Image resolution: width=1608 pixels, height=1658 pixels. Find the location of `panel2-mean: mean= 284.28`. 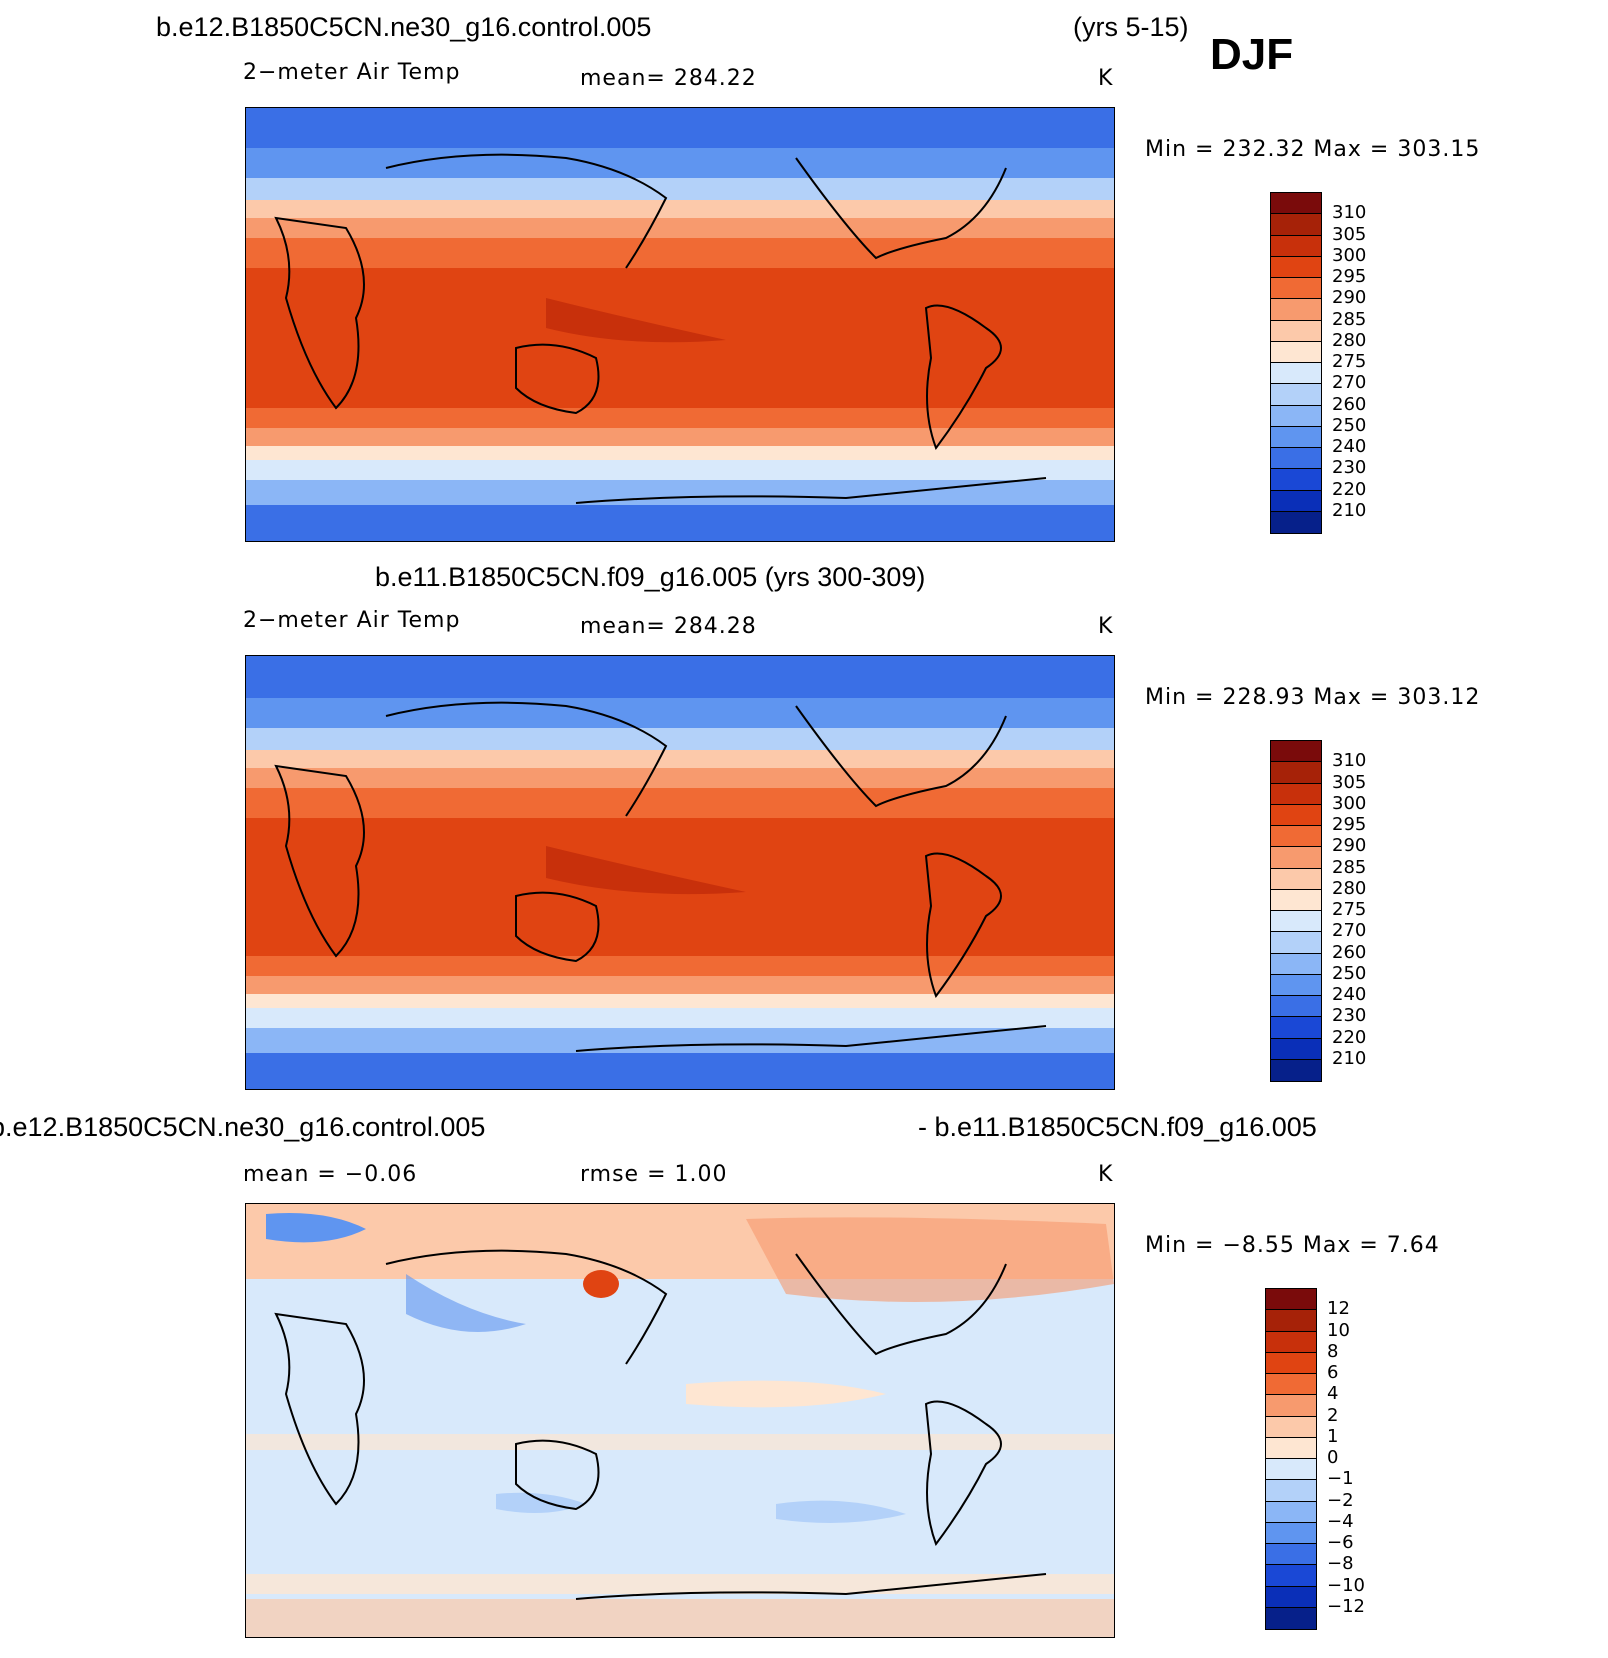

panel2-mean: mean= 284.28 is located at coordinates (668, 626).